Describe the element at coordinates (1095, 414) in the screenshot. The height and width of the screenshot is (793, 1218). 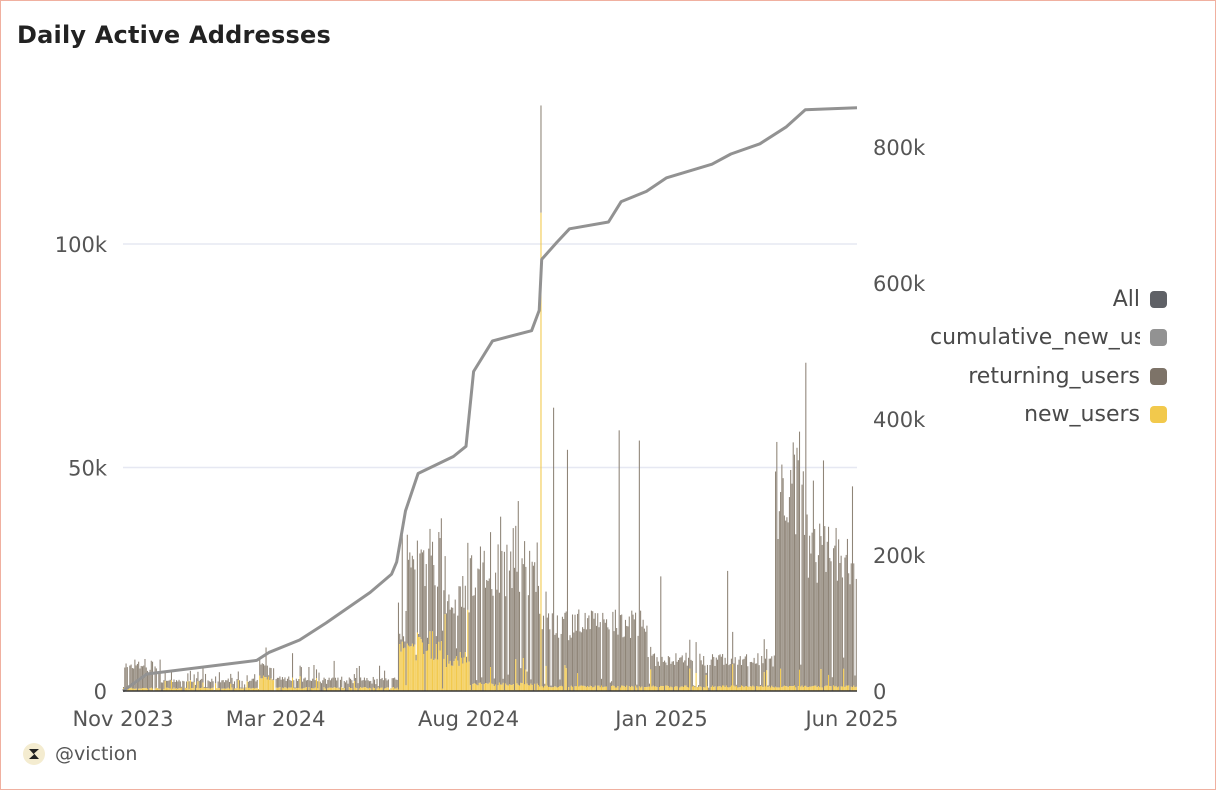
I see `legend-item-new-users: new_users` at that location.